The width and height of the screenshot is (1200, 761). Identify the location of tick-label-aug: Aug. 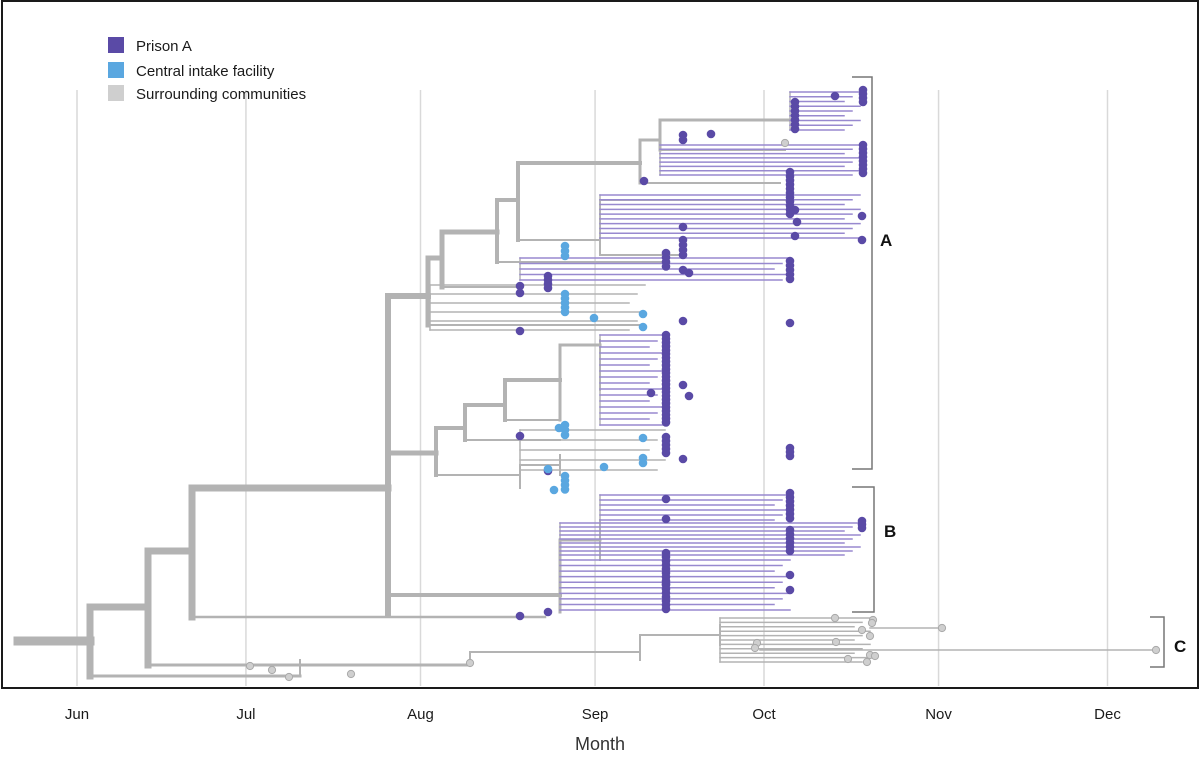
(420, 714).